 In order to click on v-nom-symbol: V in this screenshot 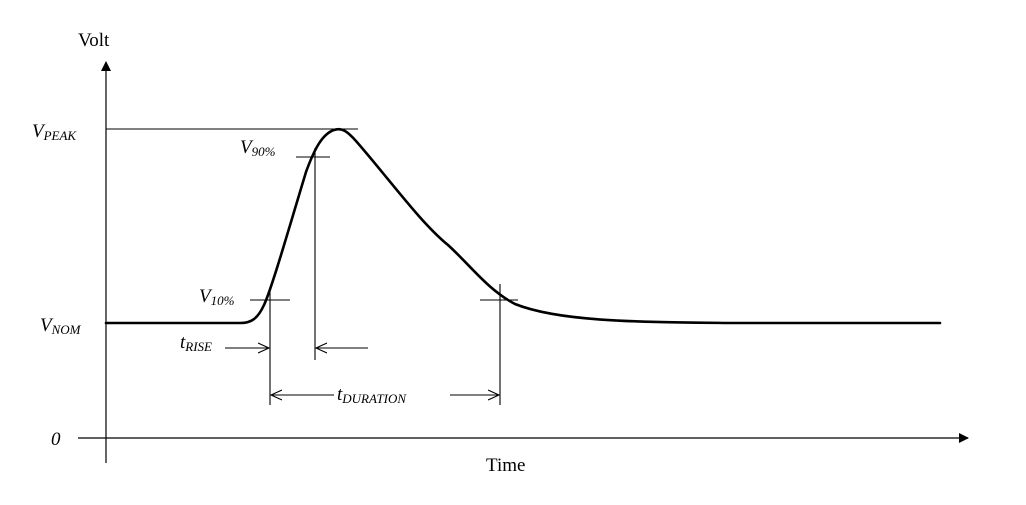, I will do `click(47, 325)`.